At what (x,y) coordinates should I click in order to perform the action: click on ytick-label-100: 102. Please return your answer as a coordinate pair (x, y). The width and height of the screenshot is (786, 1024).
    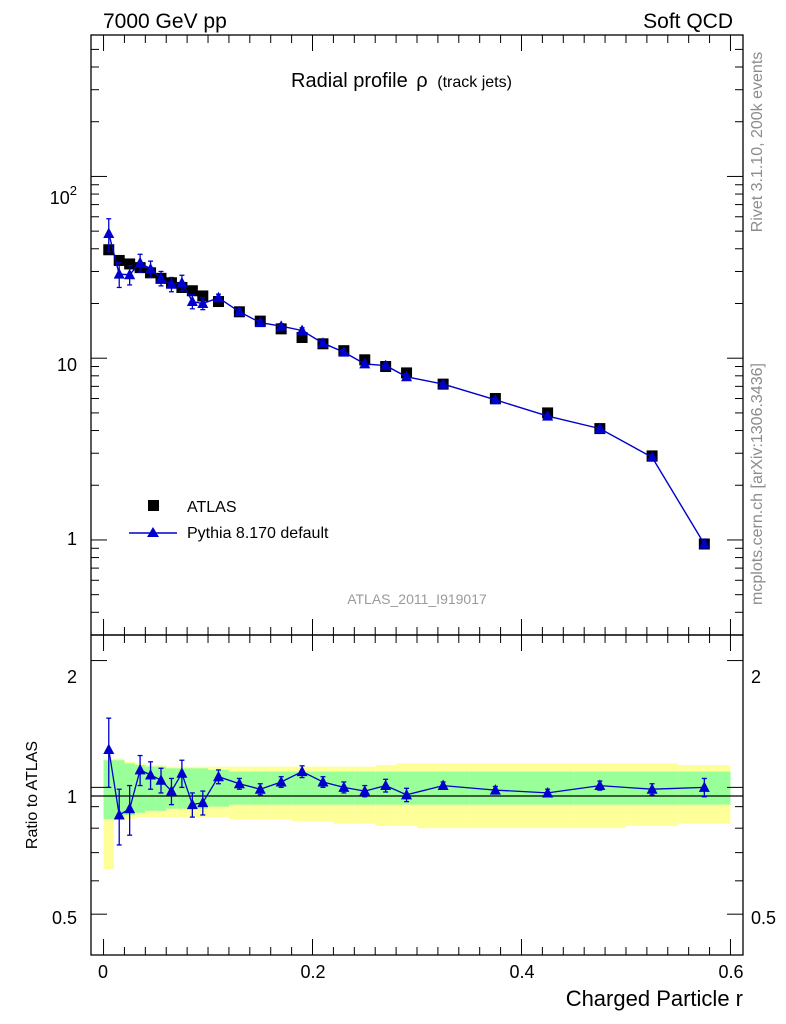
    Looking at the image, I should click on (63, 195).